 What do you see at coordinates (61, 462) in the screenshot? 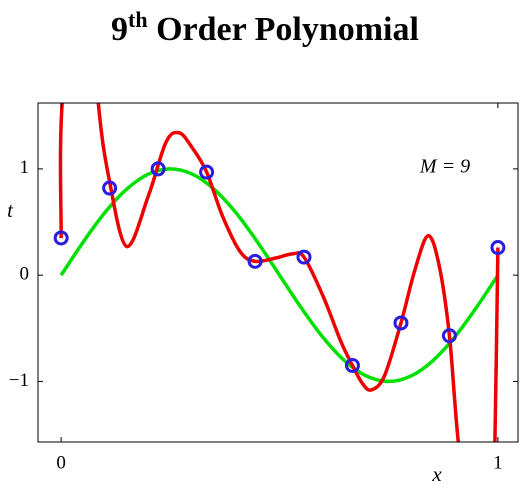
I see `x-tick-label: 0` at bounding box center [61, 462].